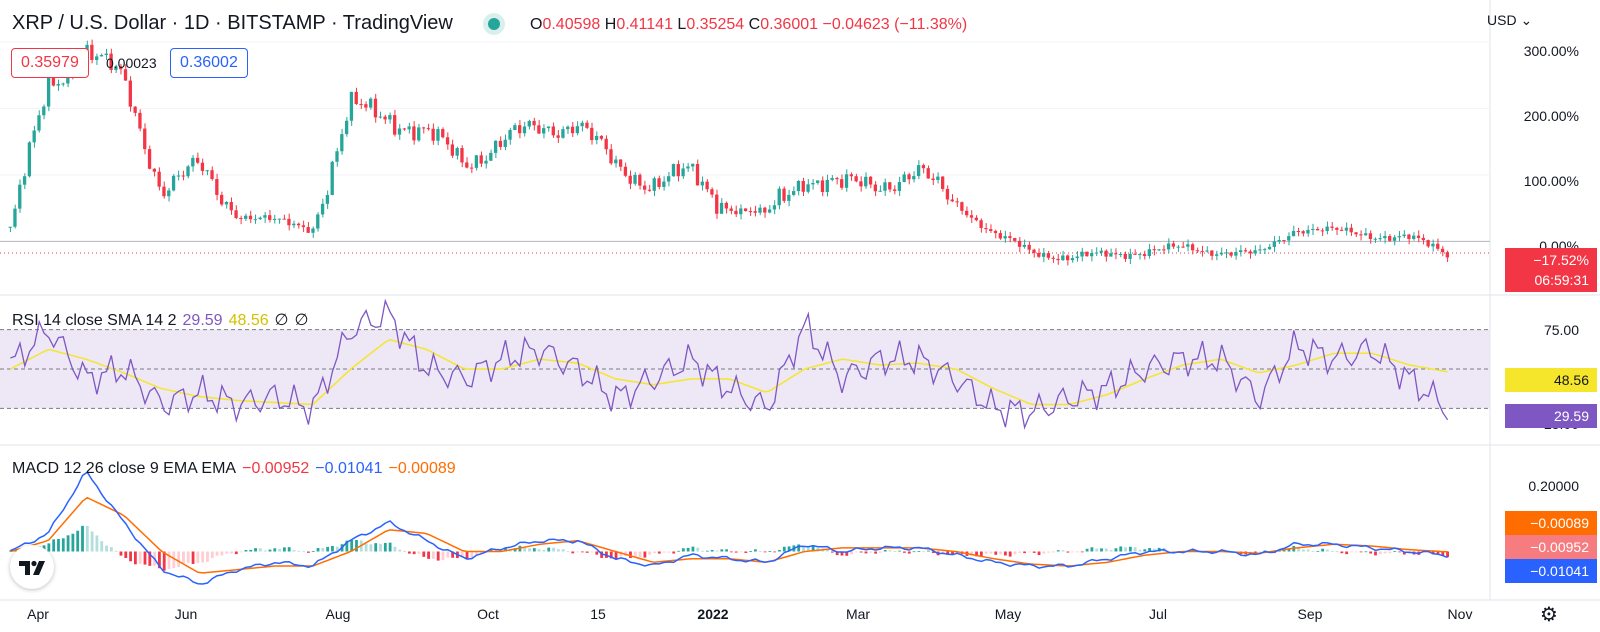  What do you see at coordinates (494, 24) in the screenshot?
I see `market-status-icon` at bounding box center [494, 24].